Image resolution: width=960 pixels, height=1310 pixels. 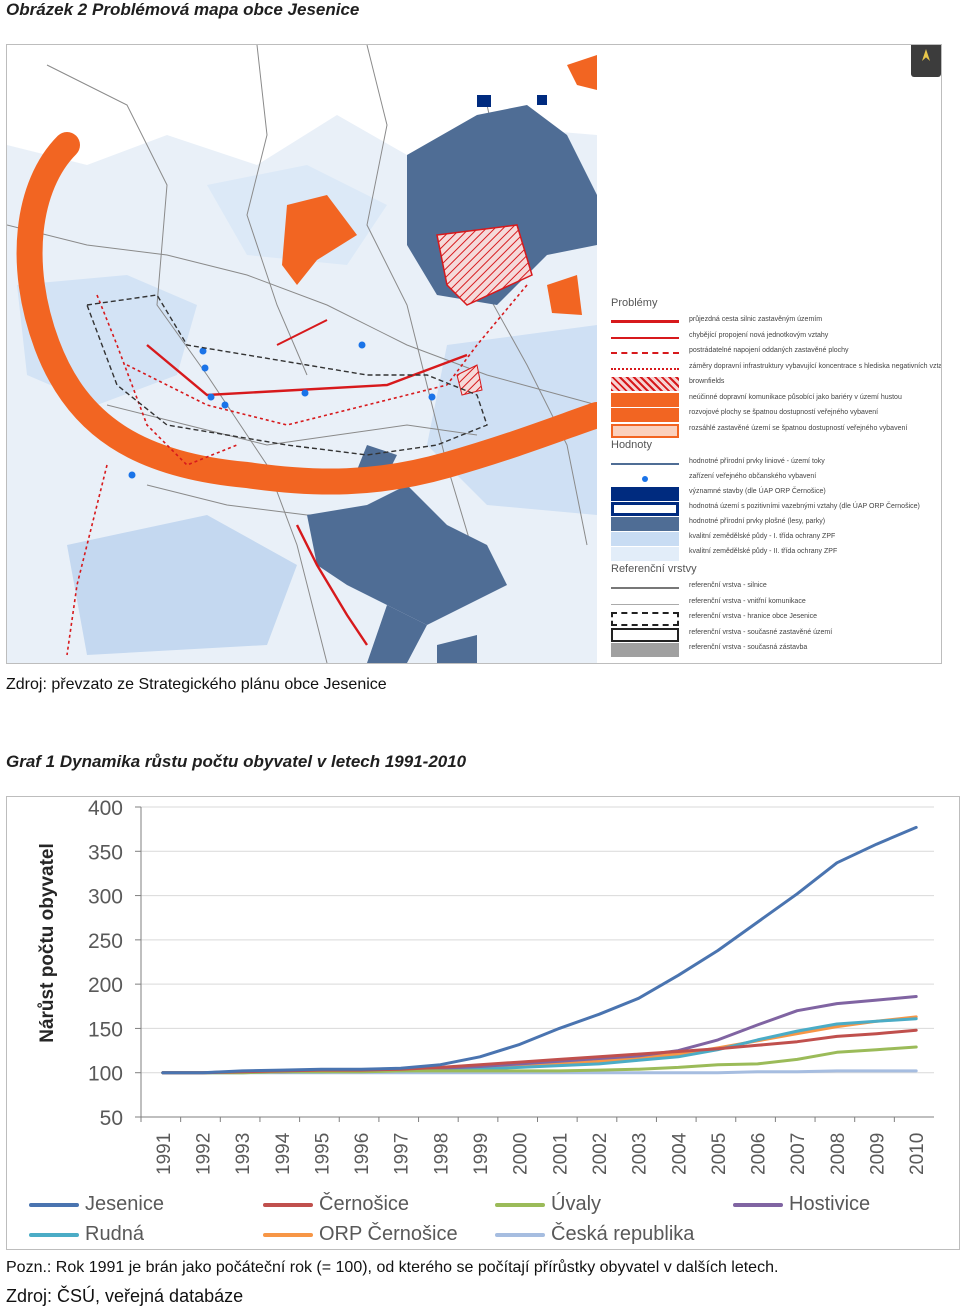 I want to click on map-field-southwest, so click(x=182, y=585).